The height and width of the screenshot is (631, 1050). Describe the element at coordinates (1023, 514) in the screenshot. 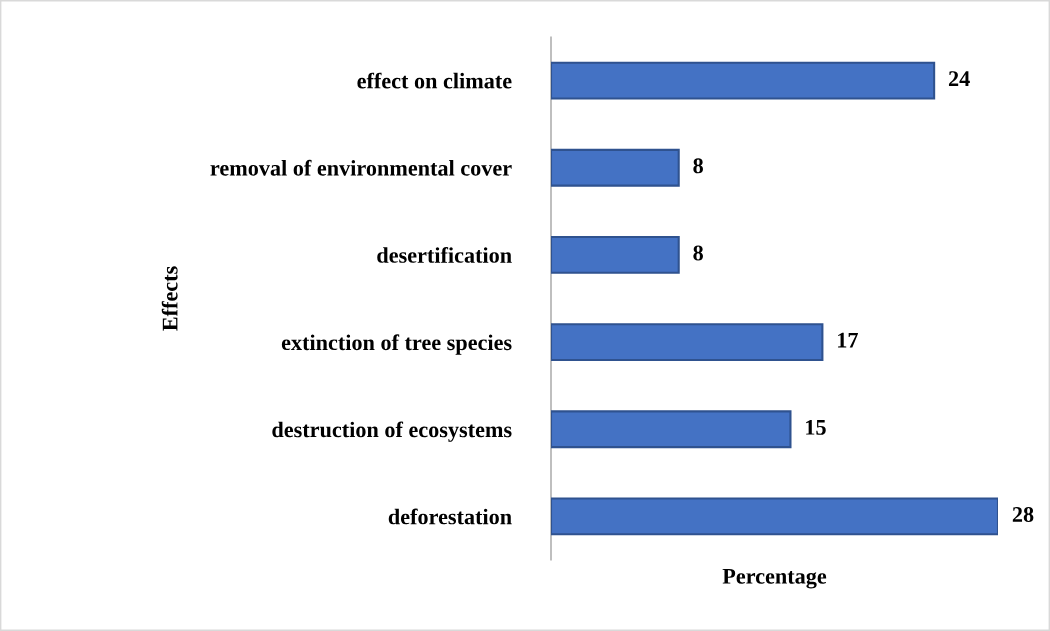

I see `data-label: 28` at that location.